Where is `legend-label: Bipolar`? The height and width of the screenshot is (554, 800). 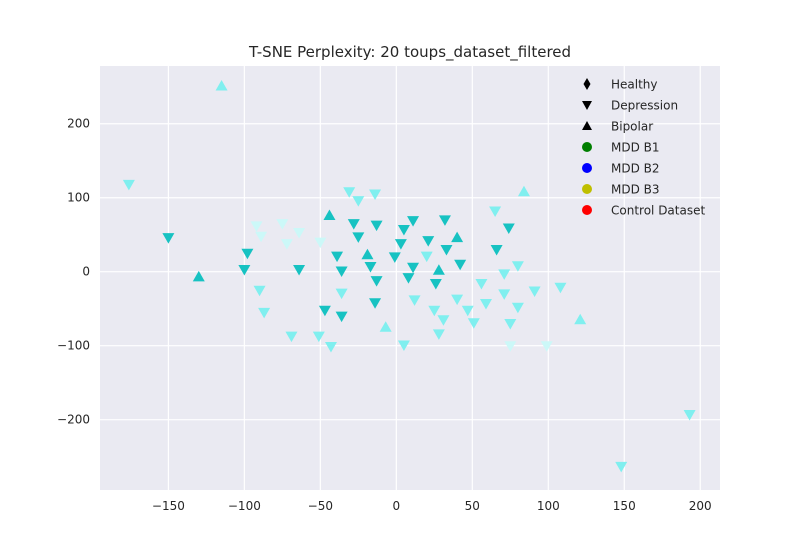
legend-label: Bipolar is located at coordinates (632, 127).